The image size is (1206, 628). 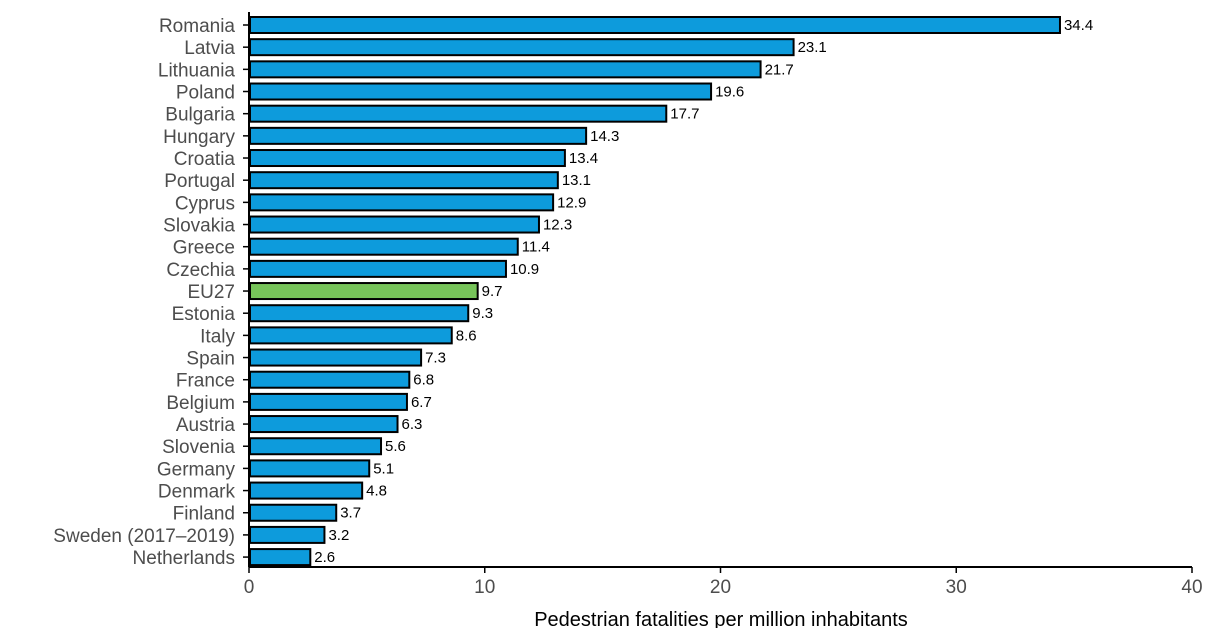 I want to click on category-label: Romania, so click(x=197, y=26).